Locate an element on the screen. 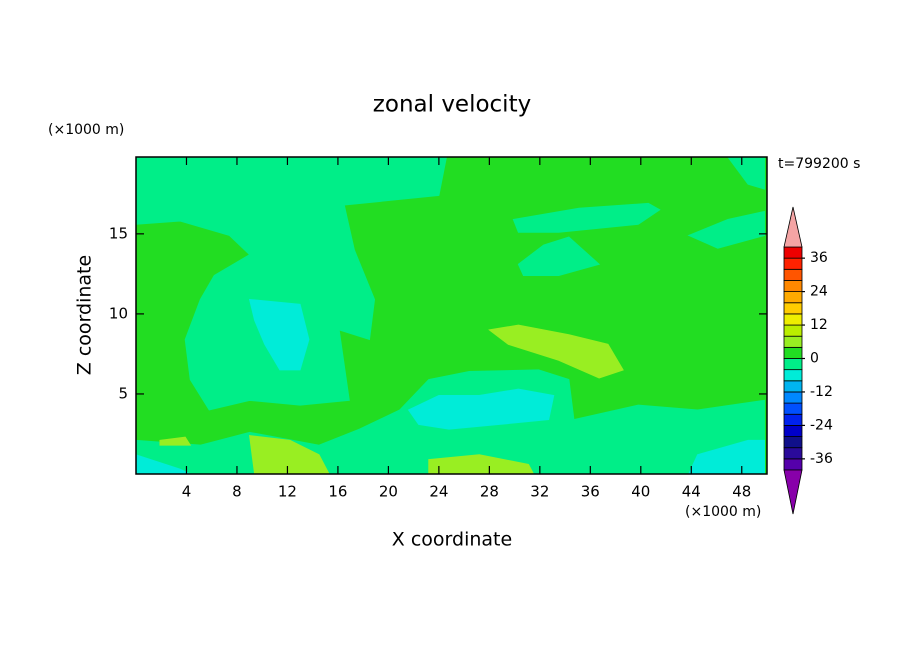  x-tick-label: 20 is located at coordinates (388, 492).